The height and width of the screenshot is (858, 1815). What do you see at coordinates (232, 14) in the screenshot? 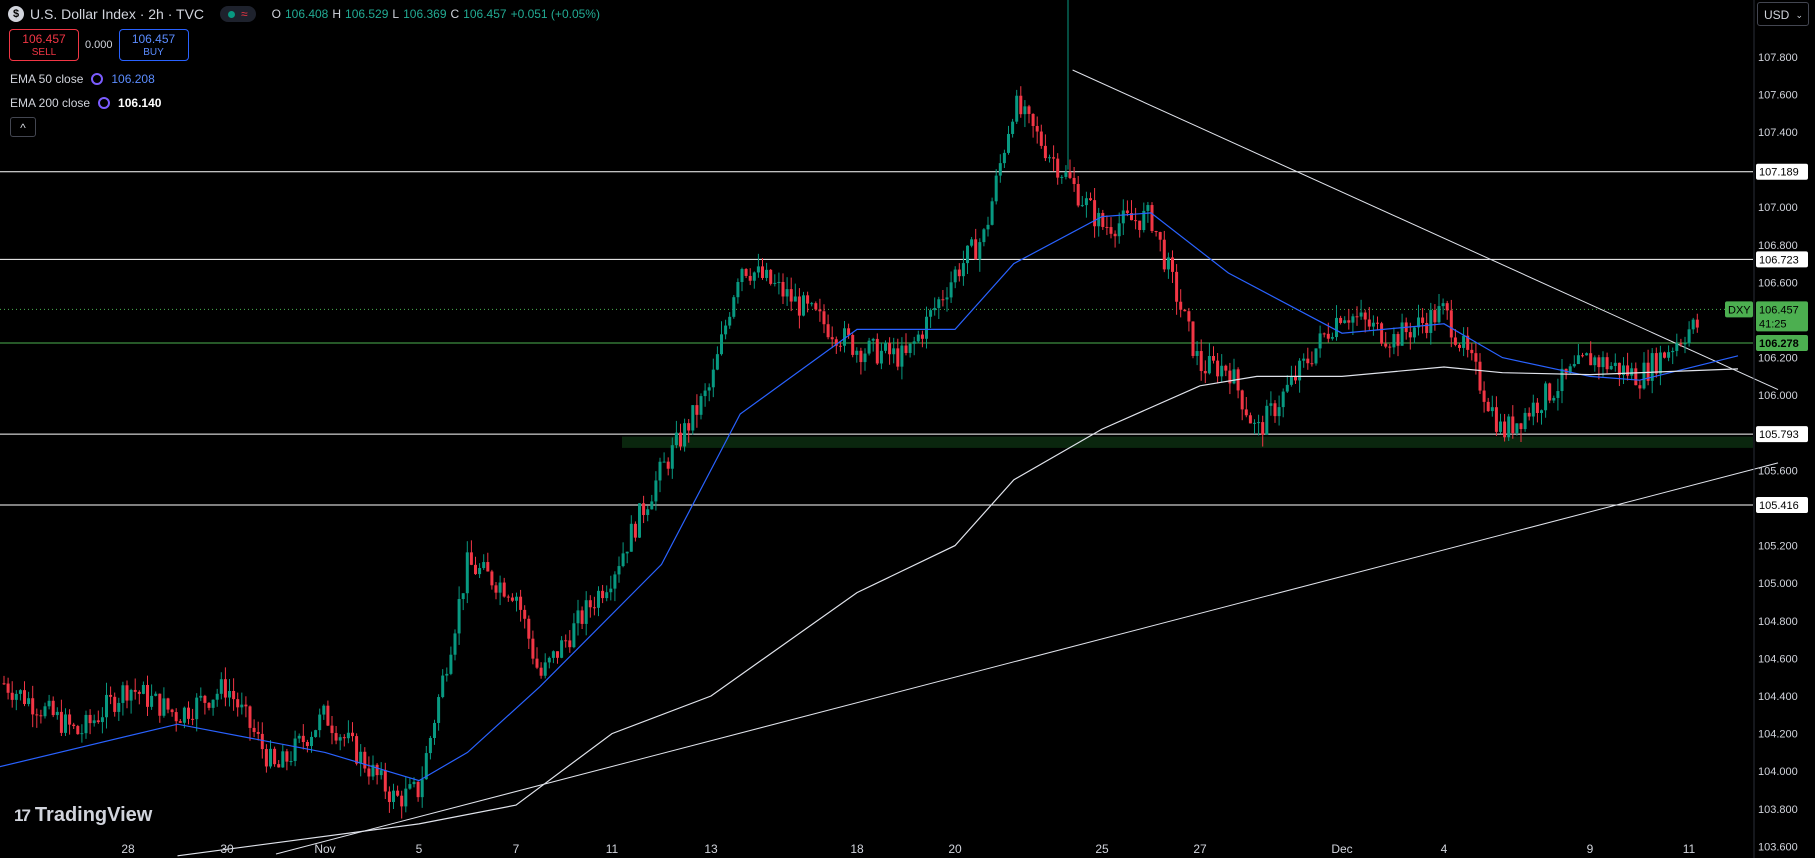
I see `market-open-dot-icon` at bounding box center [232, 14].